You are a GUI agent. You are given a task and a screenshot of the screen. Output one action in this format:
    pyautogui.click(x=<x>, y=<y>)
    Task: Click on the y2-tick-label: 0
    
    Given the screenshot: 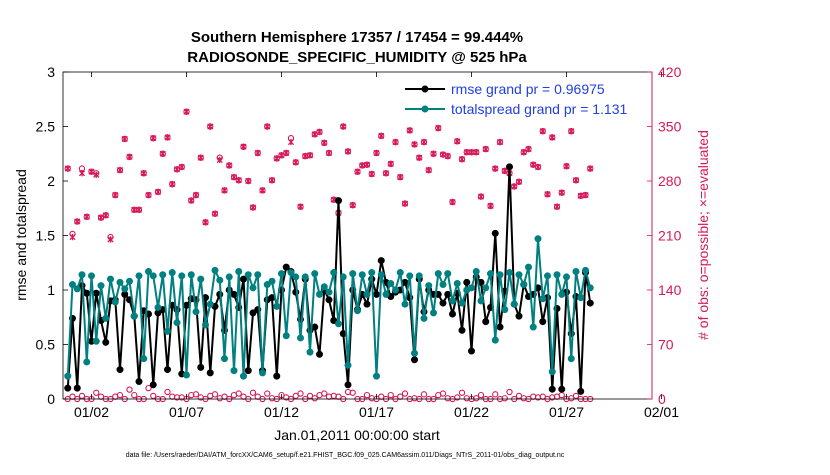 What is the action you would take?
    pyautogui.click(x=662, y=399)
    